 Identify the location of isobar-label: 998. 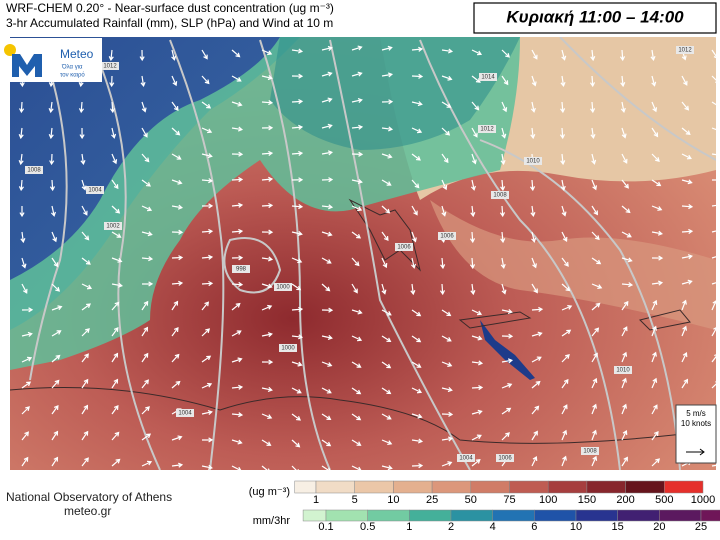
(241, 270).